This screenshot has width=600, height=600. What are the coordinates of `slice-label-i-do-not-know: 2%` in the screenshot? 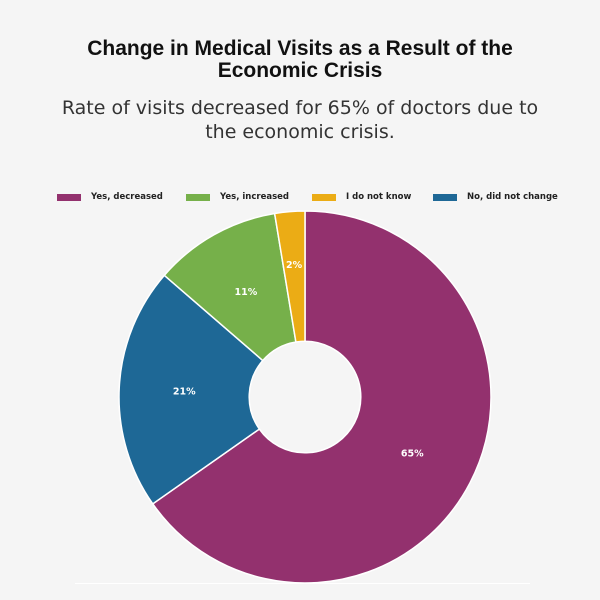 It's located at (294, 265).